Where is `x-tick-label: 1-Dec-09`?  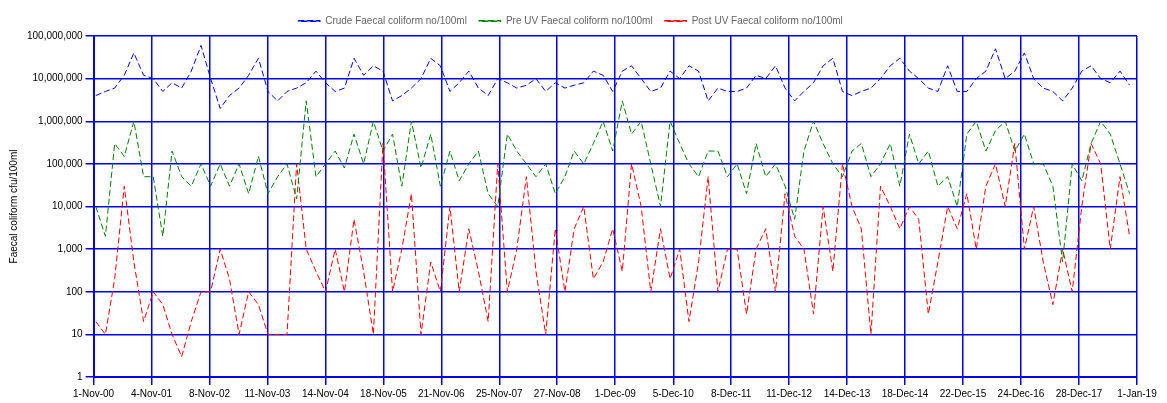 x-tick-label: 1-Dec-09 is located at coordinates (615, 393).